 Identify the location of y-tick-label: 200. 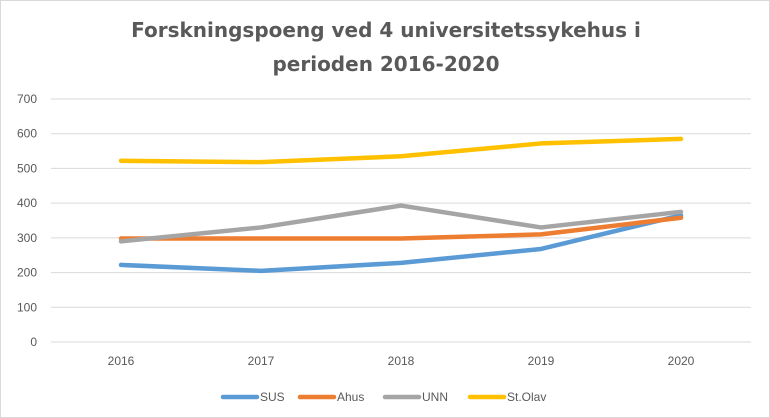
(27, 273).